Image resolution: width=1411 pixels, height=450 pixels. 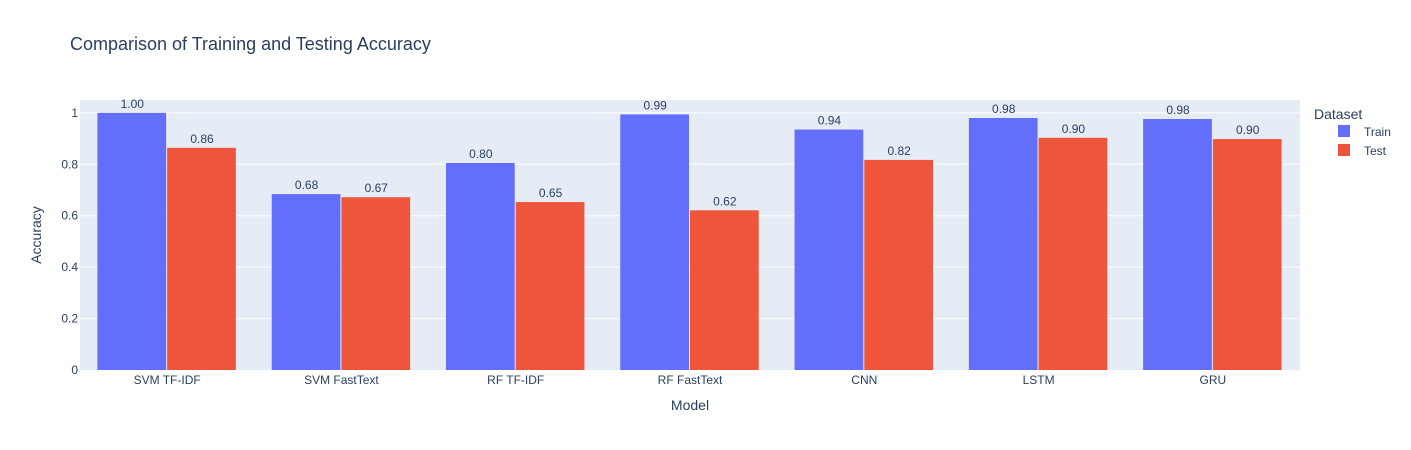 I want to click on x-tick-label: SVM FastText, so click(x=341, y=380).